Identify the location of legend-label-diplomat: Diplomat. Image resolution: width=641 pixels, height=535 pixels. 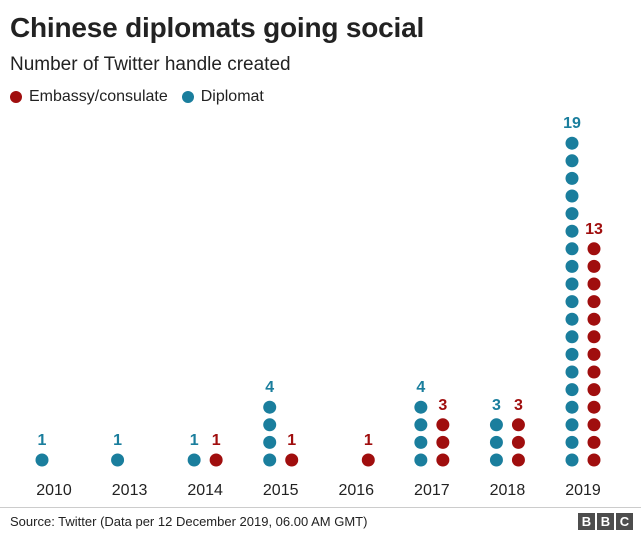
(232, 96).